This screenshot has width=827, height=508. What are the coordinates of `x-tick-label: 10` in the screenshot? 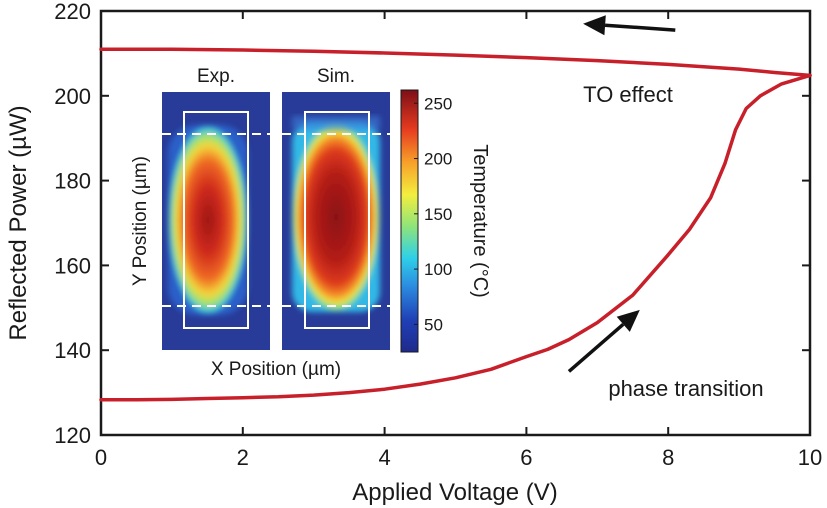 It's located at (810, 457).